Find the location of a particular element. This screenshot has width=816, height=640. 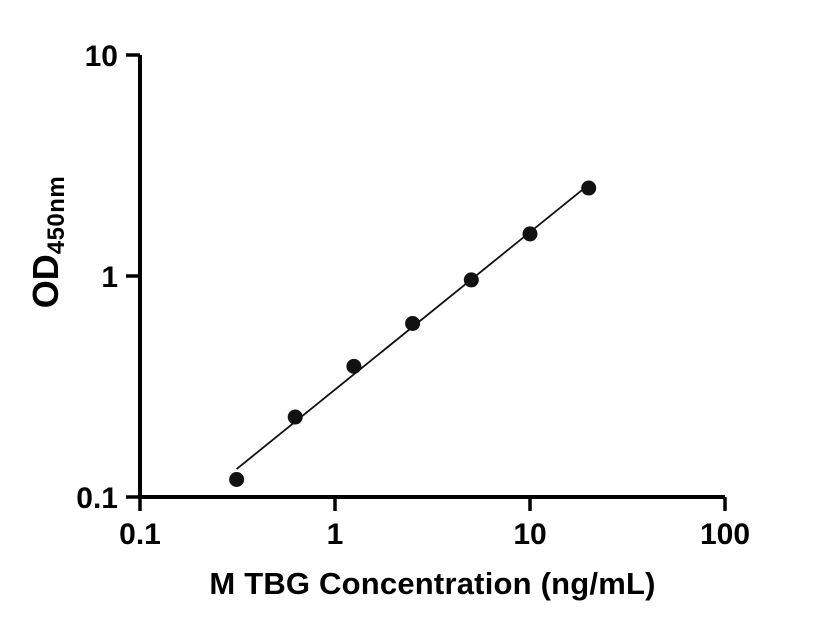

y-axis-title-sub: 450nm is located at coordinates (56, 215).